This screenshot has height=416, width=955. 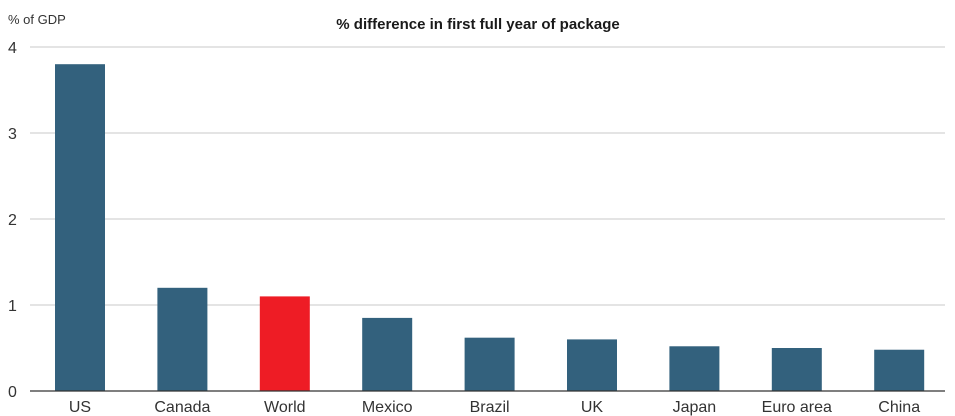 What do you see at coordinates (592, 365) in the screenshot?
I see `bar-uk` at bounding box center [592, 365].